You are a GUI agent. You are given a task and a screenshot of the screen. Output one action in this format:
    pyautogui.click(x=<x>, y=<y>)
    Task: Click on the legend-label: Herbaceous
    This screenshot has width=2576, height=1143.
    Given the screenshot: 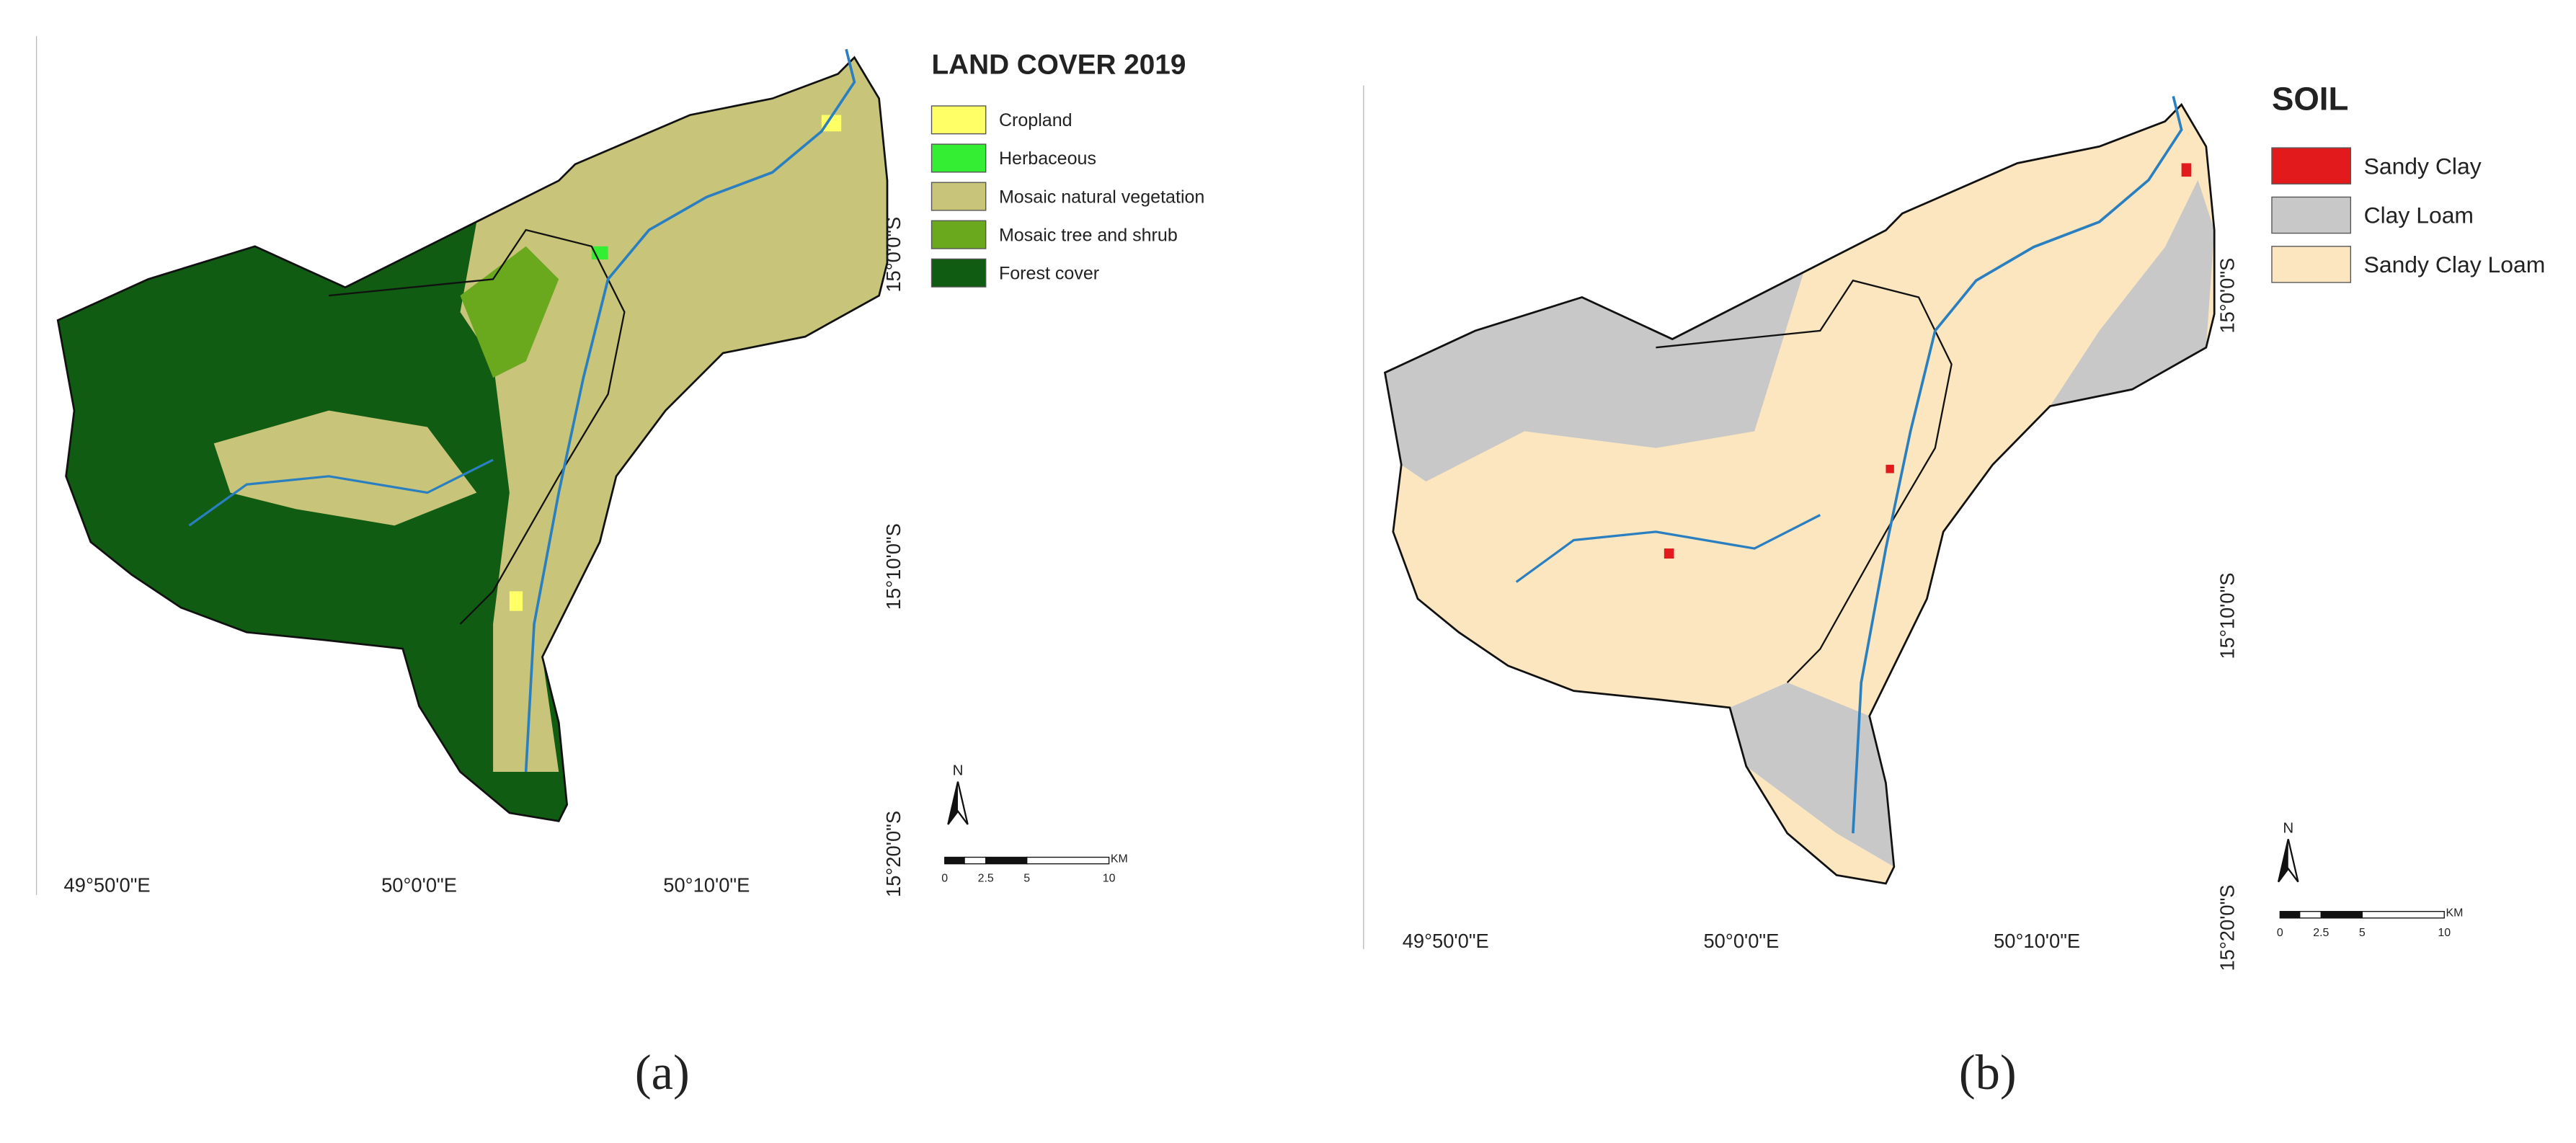 What is the action you would take?
    pyautogui.click(x=1047, y=158)
    